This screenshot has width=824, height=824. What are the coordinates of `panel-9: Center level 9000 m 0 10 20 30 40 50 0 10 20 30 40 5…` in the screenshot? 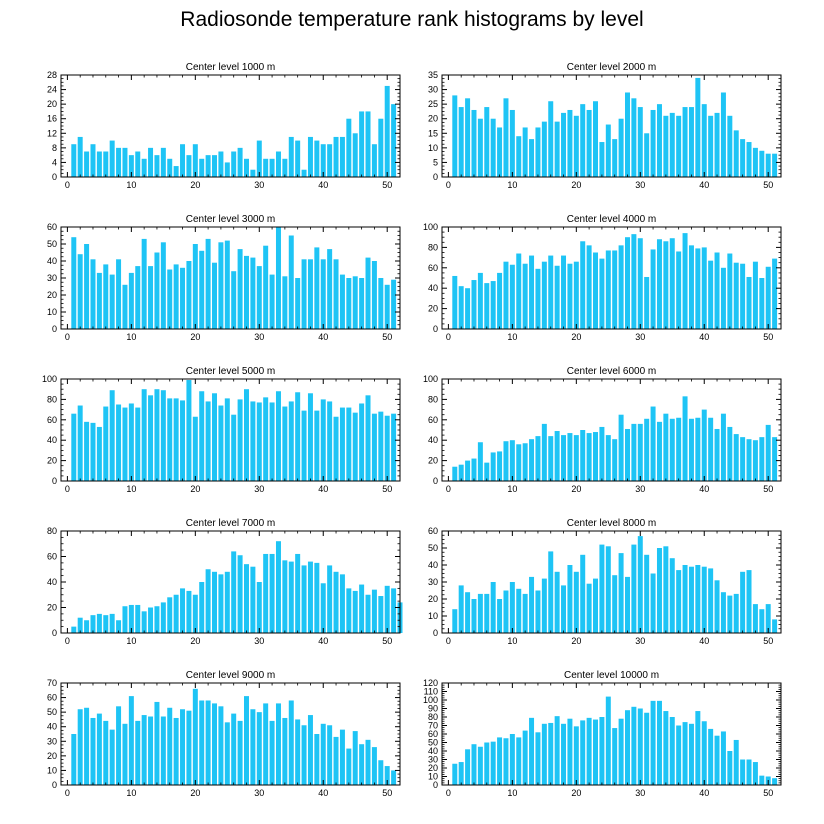 It's located at (224, 734).